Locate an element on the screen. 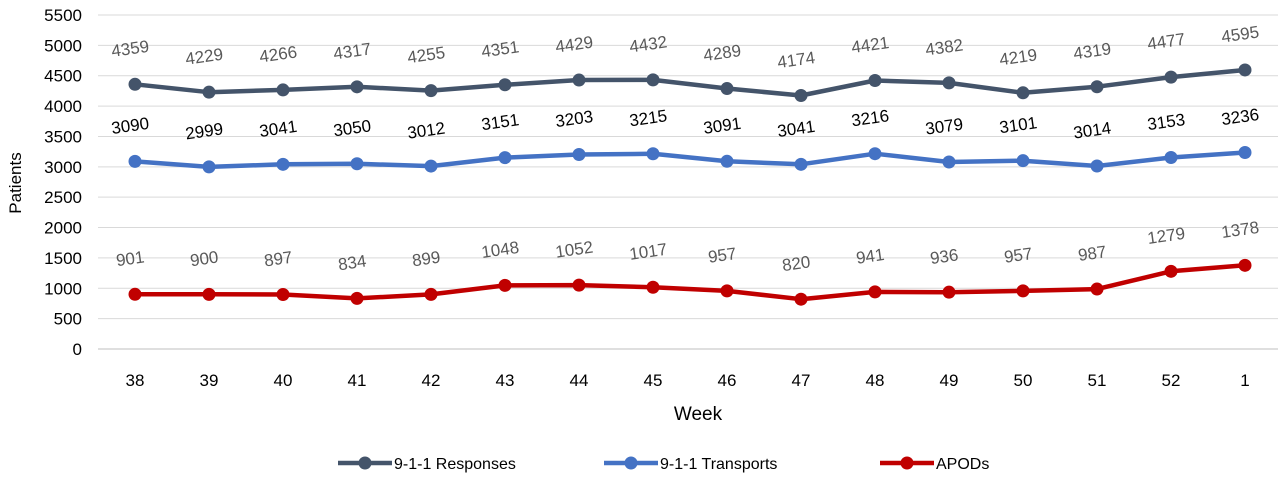 The width and height of the screenshot is (1282, 481). data-label: 957 is located at coordinates (722, 255).